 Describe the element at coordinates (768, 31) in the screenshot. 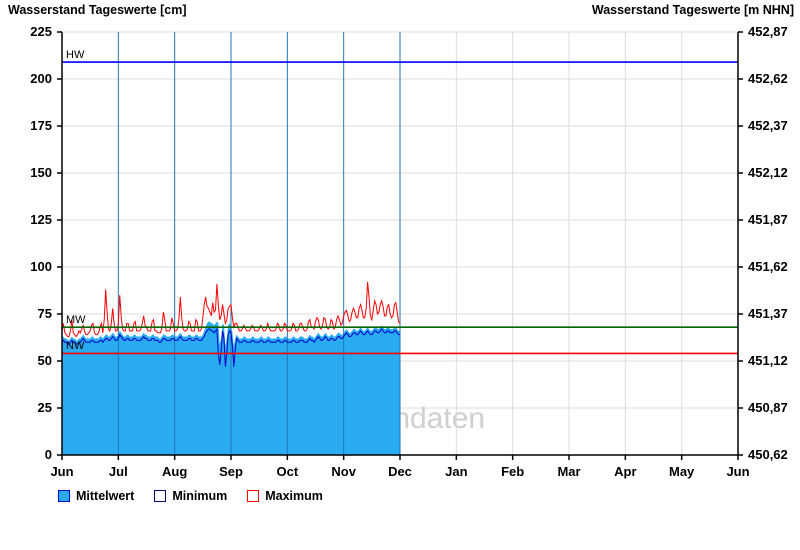

I see `y-axis-tick-label-right: 452,87` at that location.